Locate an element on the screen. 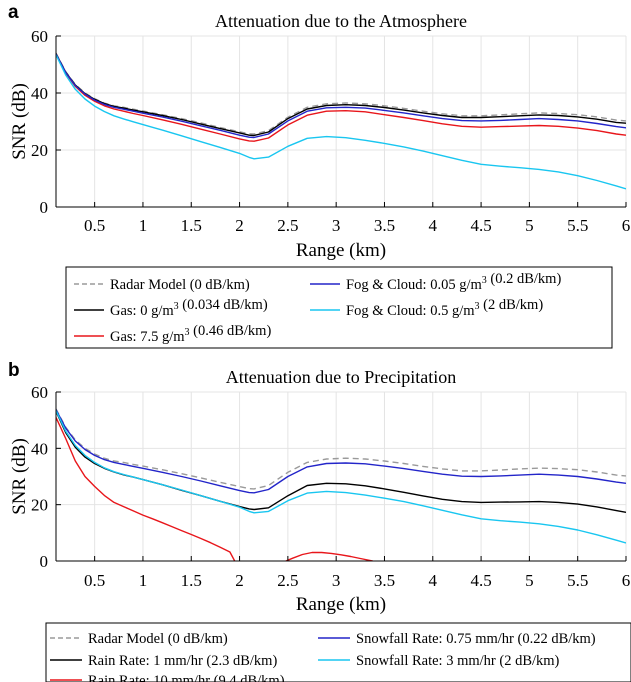 The image size is (631, 682). legend-label: Fog & Cloud: 0.5 g/m3 (2 dB/km) is located at coordinates (444, 308).